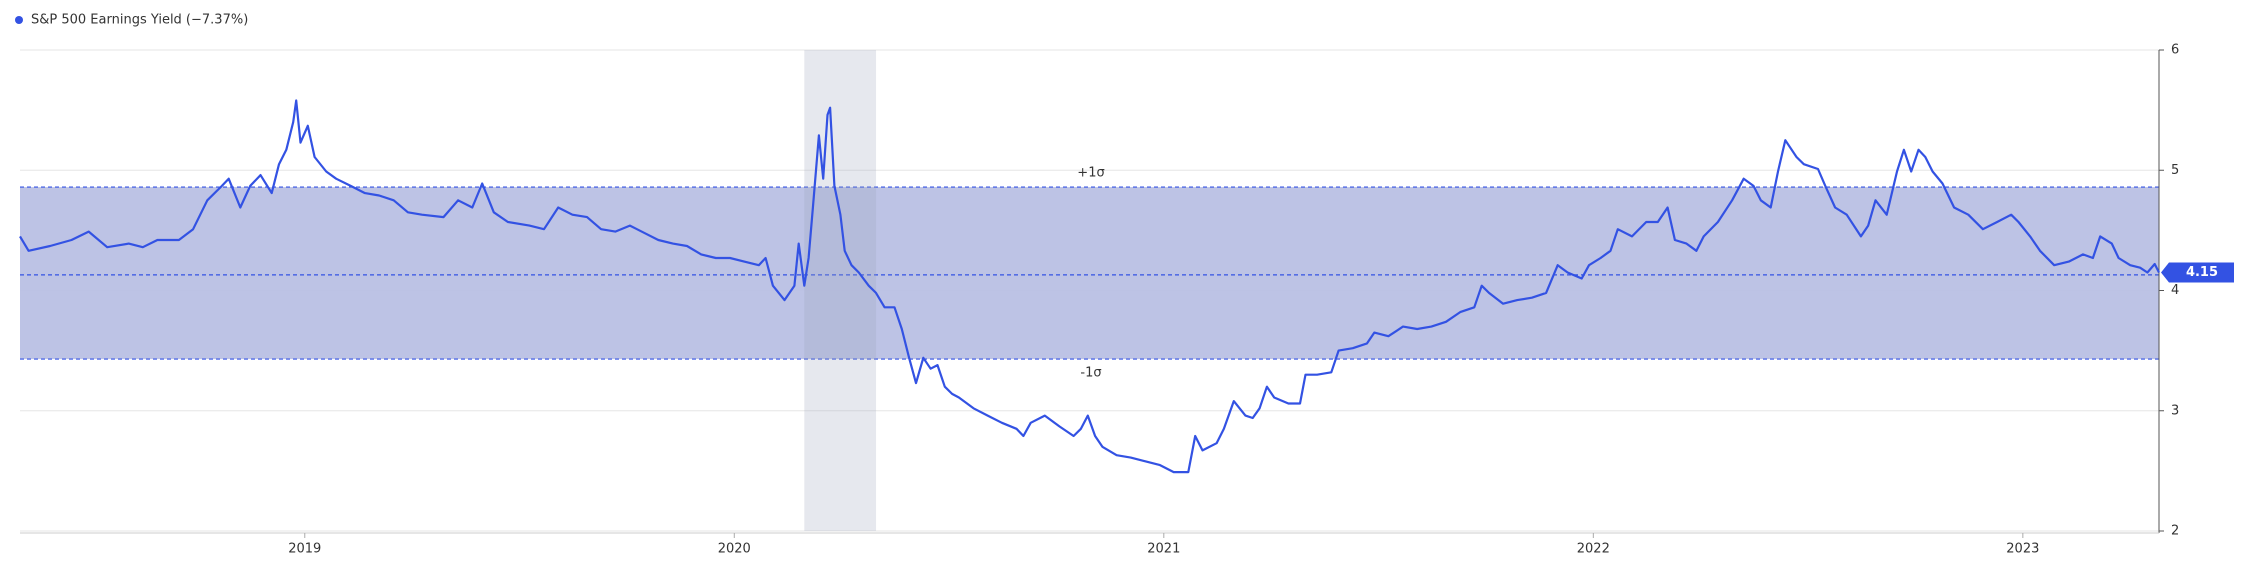 The height and width of the screenshot is (568, 2245). I want to click on x-tick-label: 2021, so click(1163, 549).